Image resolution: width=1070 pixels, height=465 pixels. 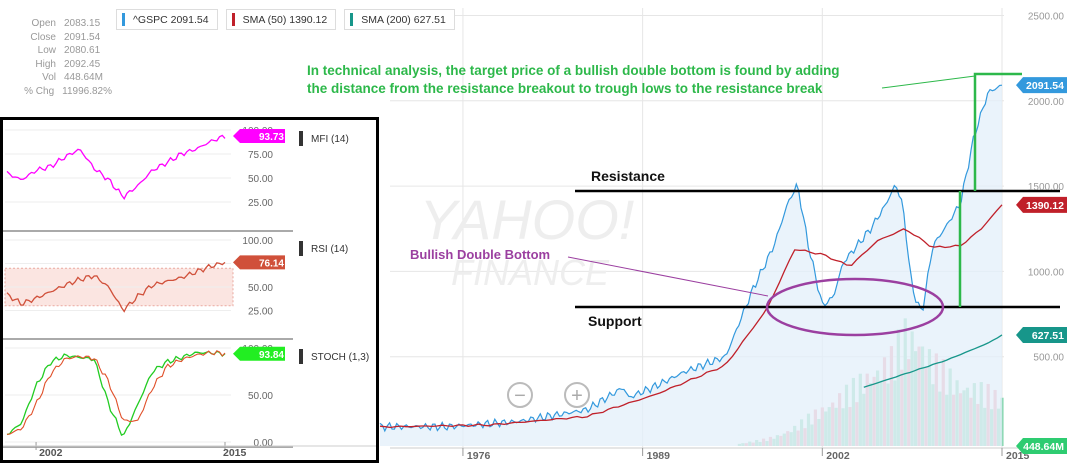 I want to click on volume-tag-text: 448.64M, so click(x=1043, y=447).